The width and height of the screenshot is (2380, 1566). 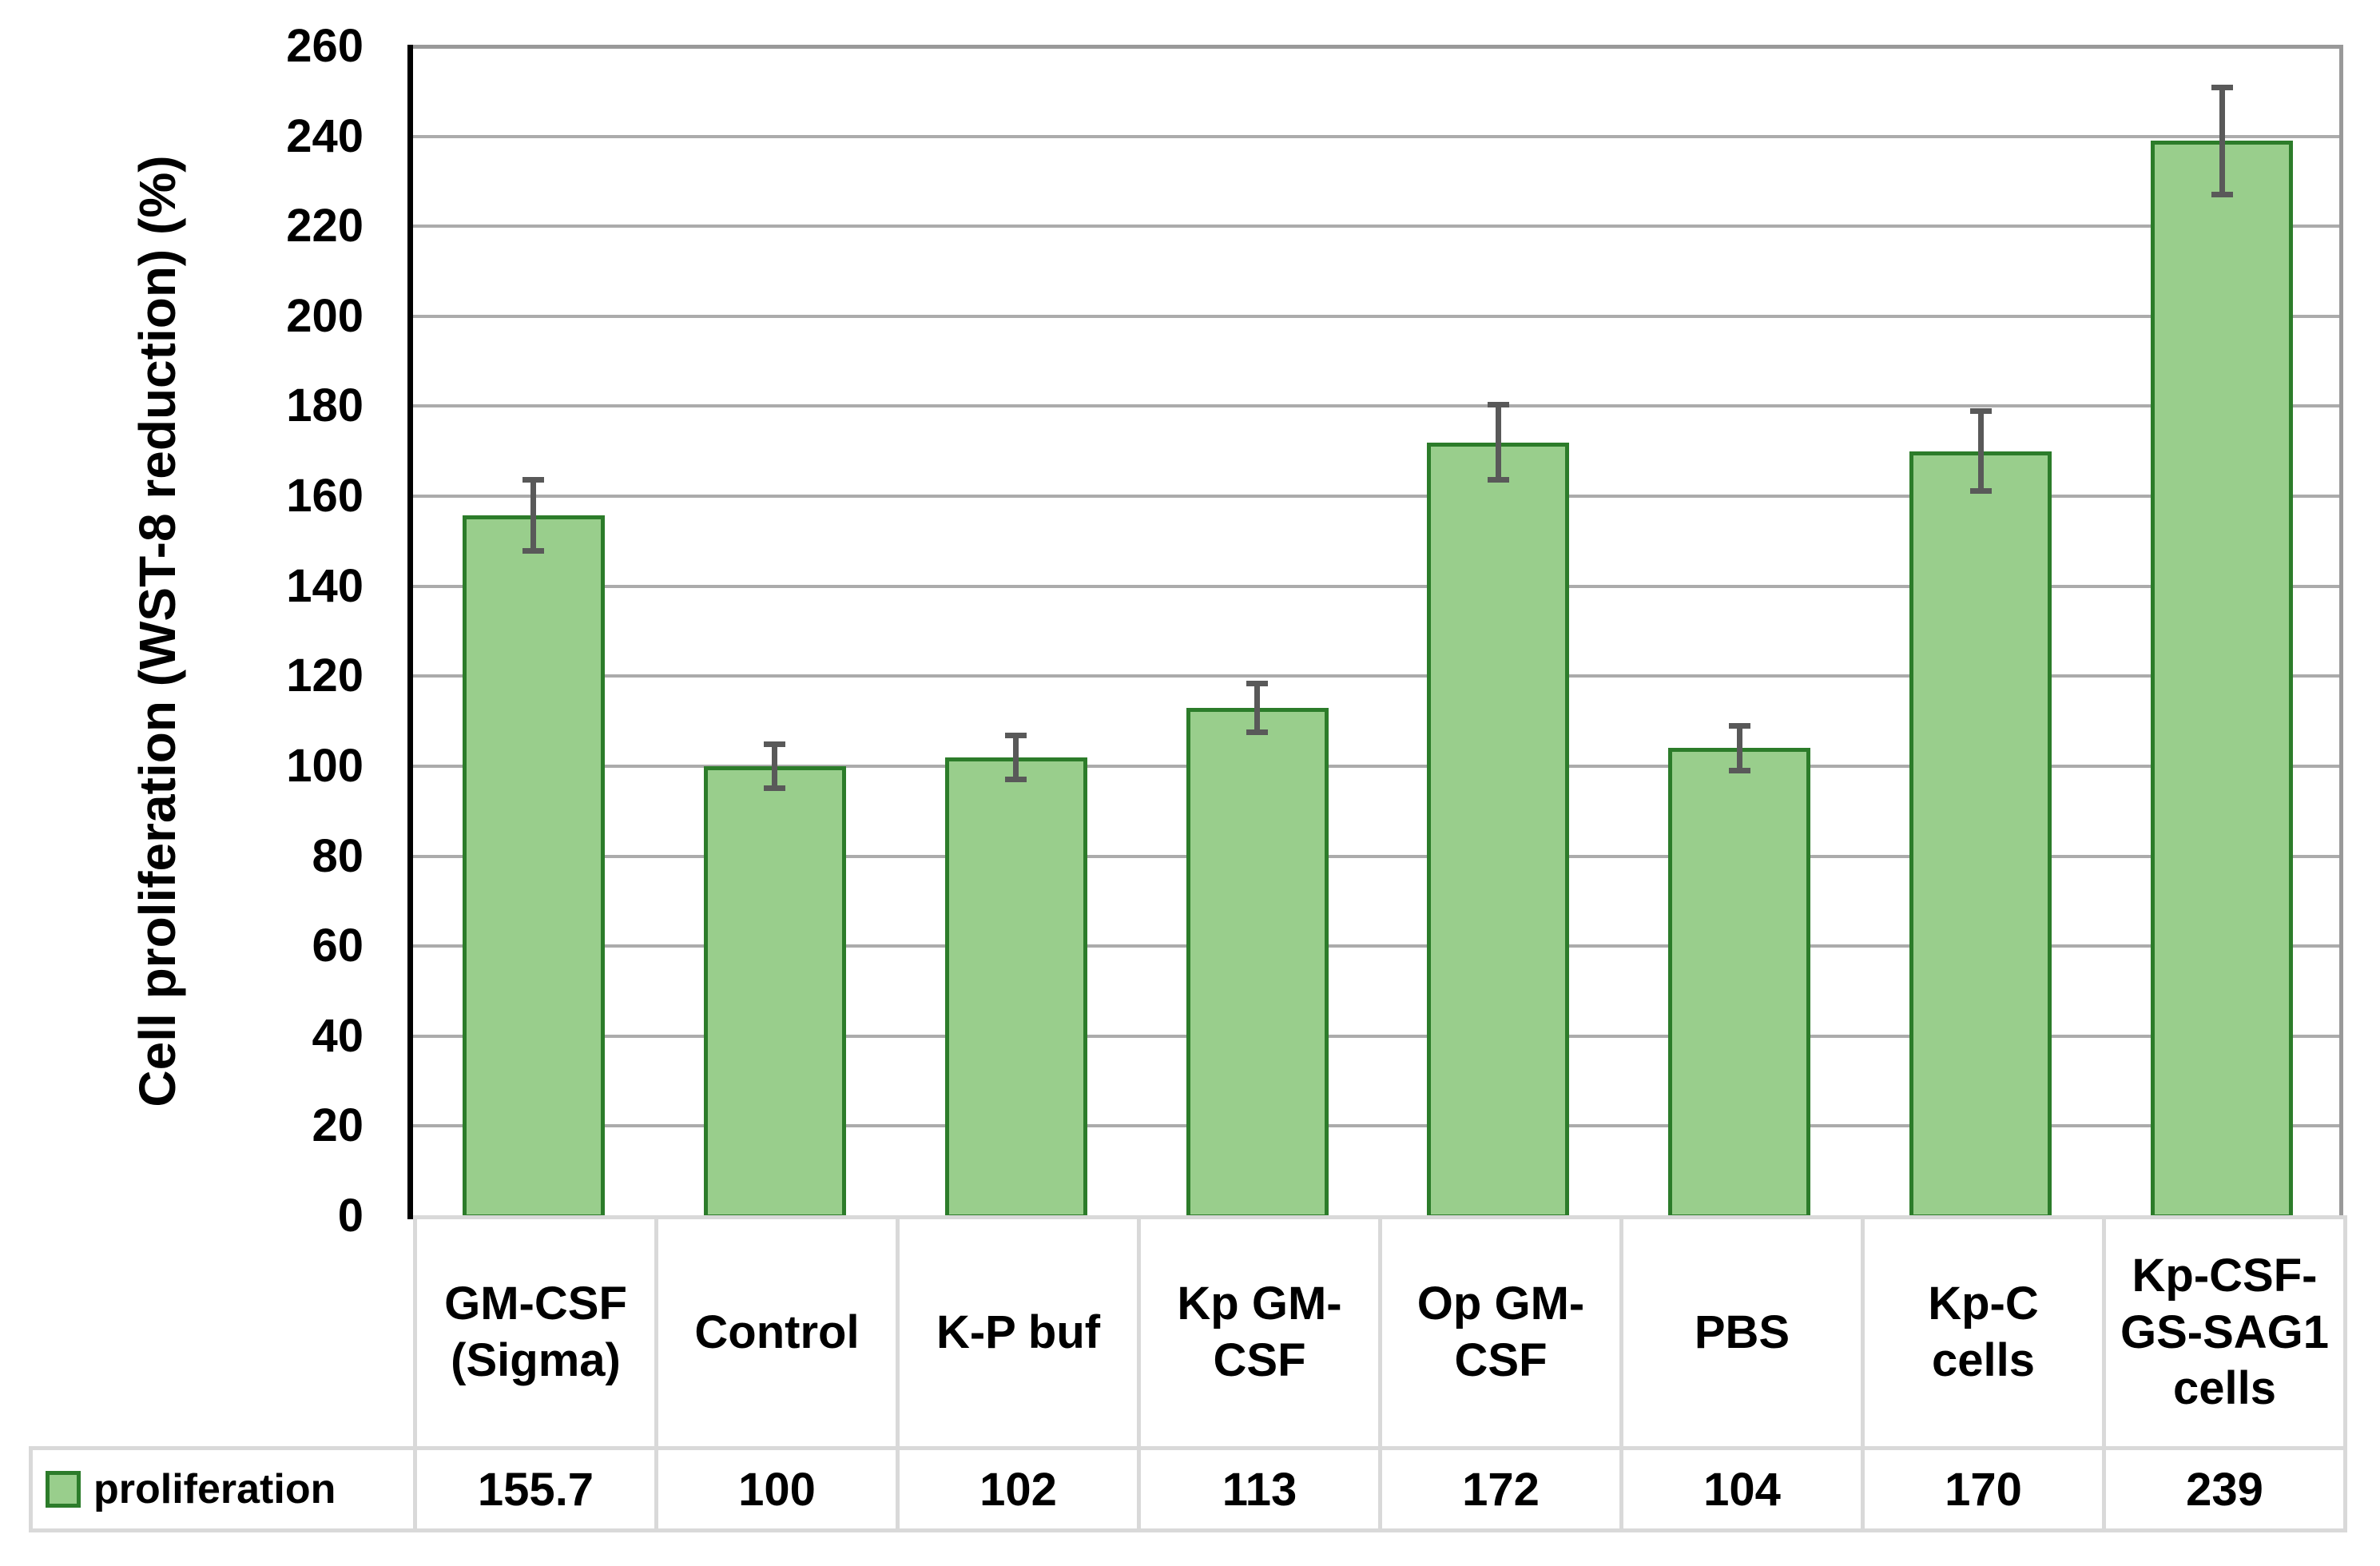 I want to click on plot-right-border, so click(x=2341, y=630).